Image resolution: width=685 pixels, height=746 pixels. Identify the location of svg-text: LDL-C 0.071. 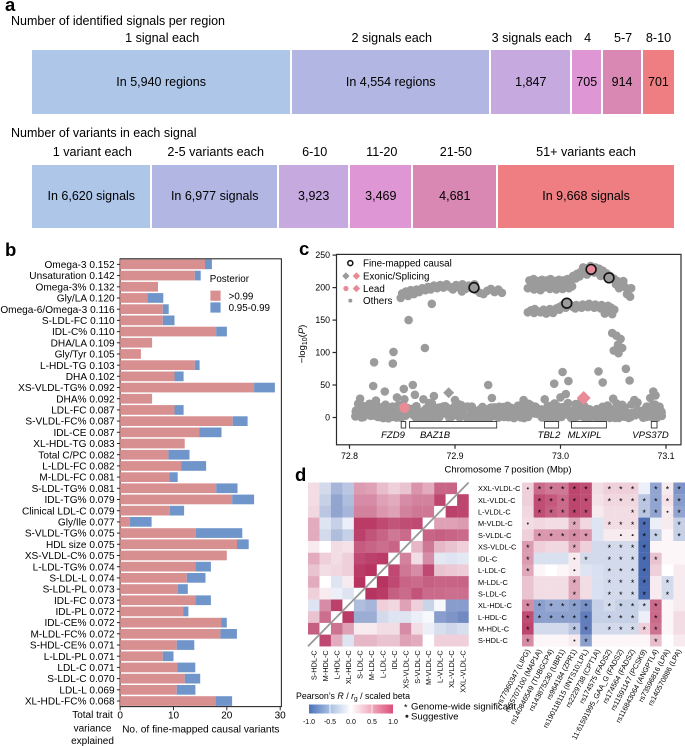
(86, 668).